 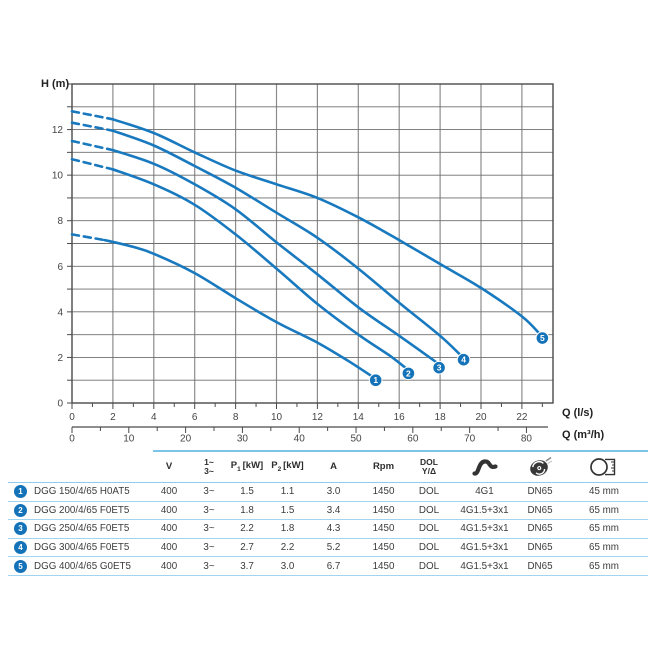 What do you see at coordinates (359, 417) in the screenshot?
I see `x-tick-label: 14` at bounding box center [359, 417].